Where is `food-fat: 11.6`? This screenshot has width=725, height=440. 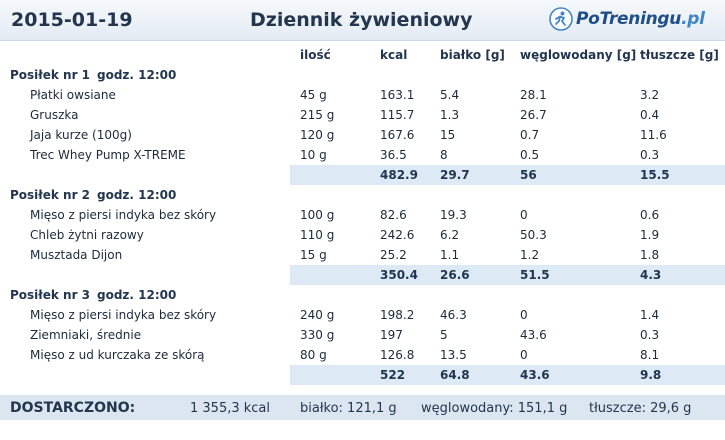 food-fat: 11.6 is located at coordinates (653, 135).